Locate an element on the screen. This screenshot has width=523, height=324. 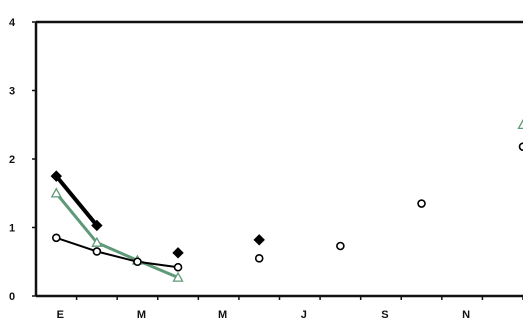
x-tick-label: E is located at coordinates (60, 315).